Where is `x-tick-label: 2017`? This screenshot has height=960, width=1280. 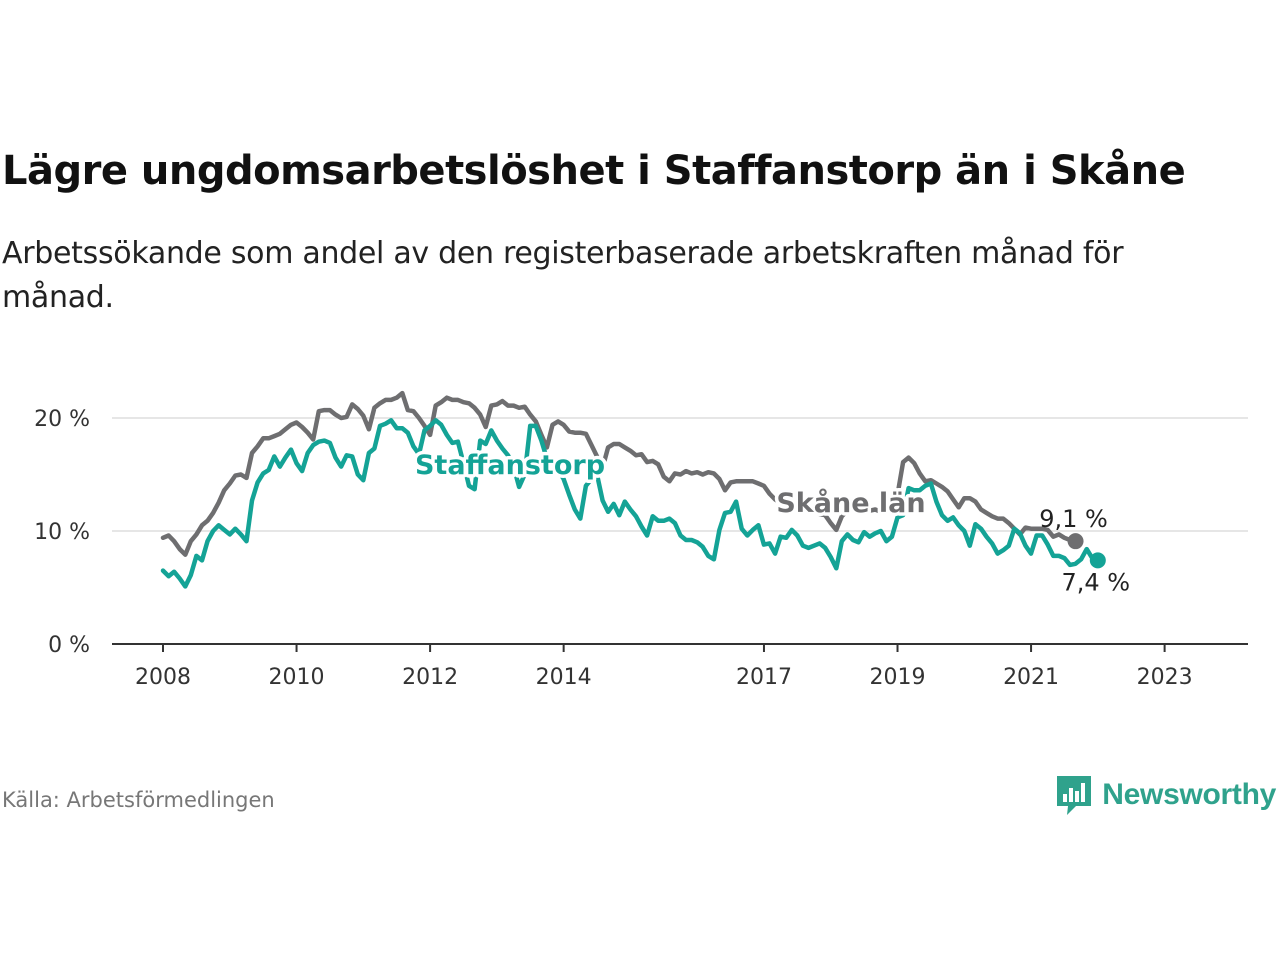
x-tick-label: 2017 is located at coordinates (764, 677).